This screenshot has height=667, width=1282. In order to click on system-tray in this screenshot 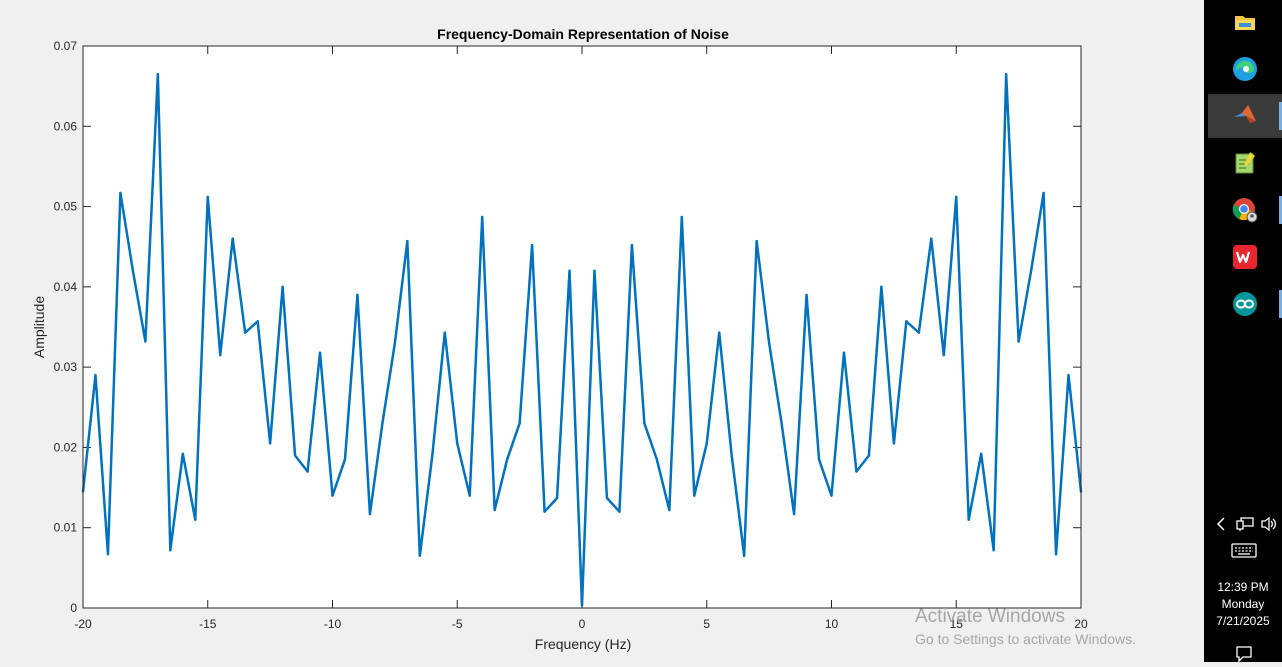, I will do `click(1243, 524)`.